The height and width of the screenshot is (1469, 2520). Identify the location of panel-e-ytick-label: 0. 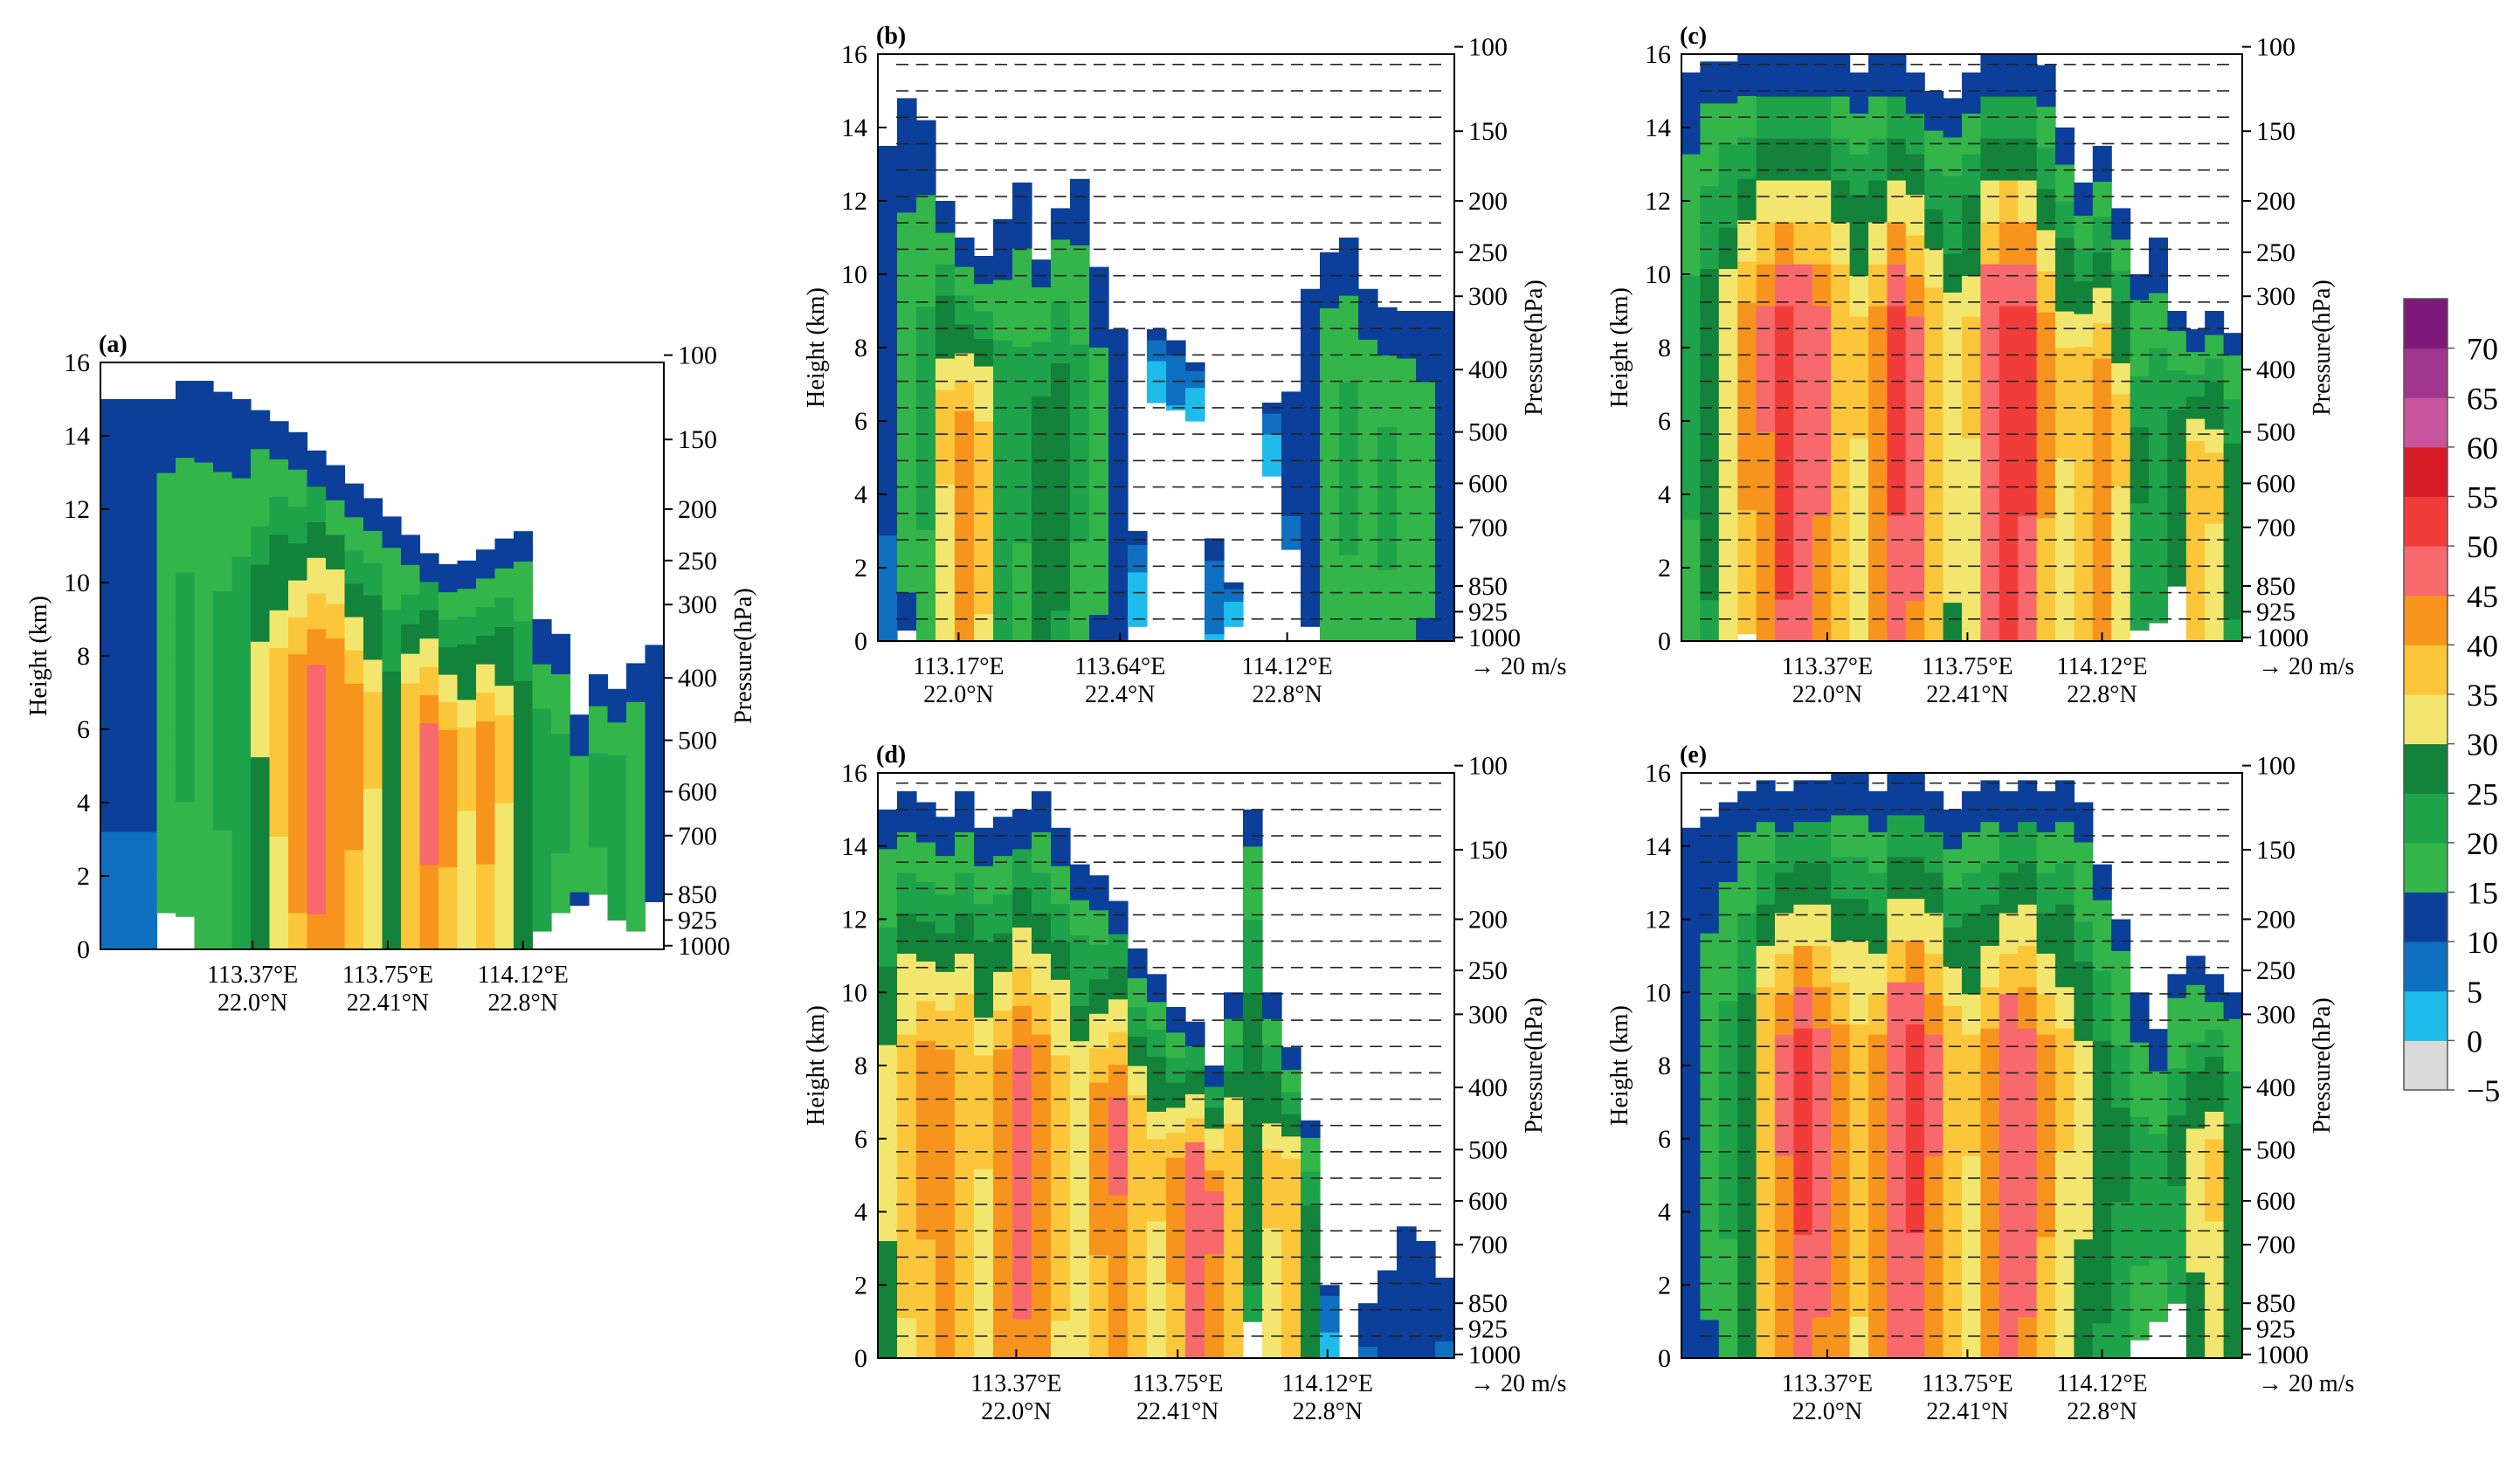
(1664, 1358).